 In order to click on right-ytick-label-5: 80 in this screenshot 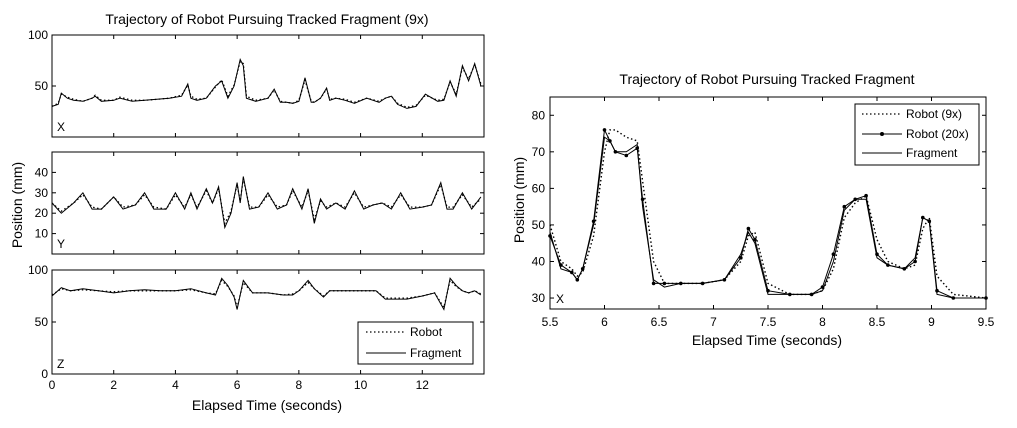, I will do `click(539, 115)`.